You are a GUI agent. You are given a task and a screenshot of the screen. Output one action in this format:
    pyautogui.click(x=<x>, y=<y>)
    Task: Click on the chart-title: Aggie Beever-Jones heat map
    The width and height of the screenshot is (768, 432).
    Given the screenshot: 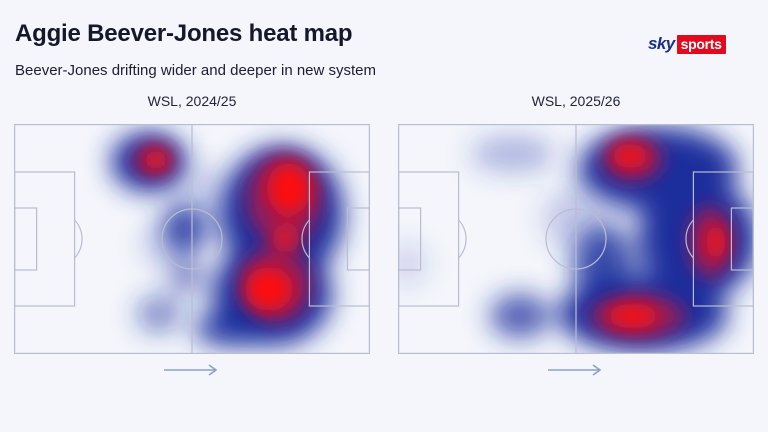 What is the action you would take?
    pyautogui.click(x=184, y=33)
    